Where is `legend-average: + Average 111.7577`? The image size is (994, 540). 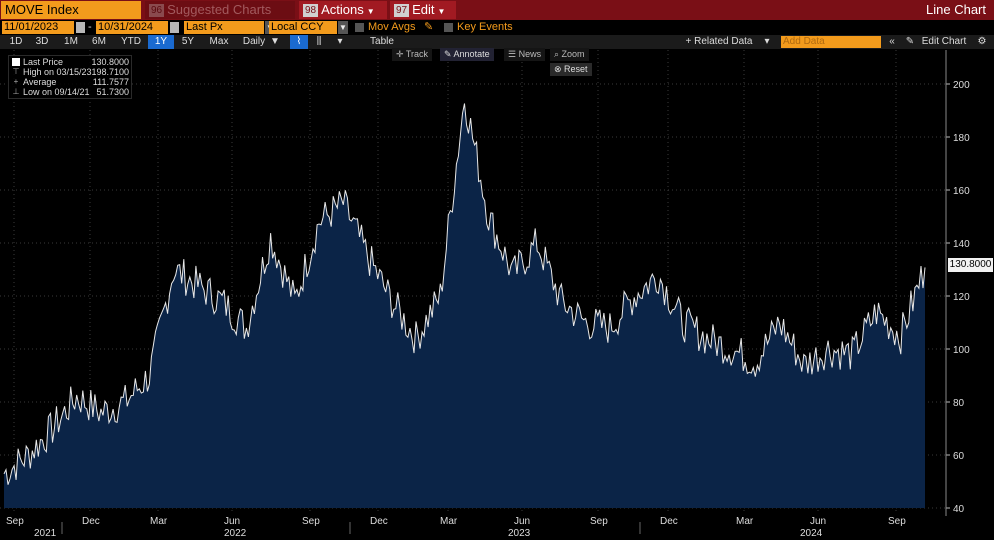
legend-average: + Average 111.7577 is located at coordinates (71, 82).